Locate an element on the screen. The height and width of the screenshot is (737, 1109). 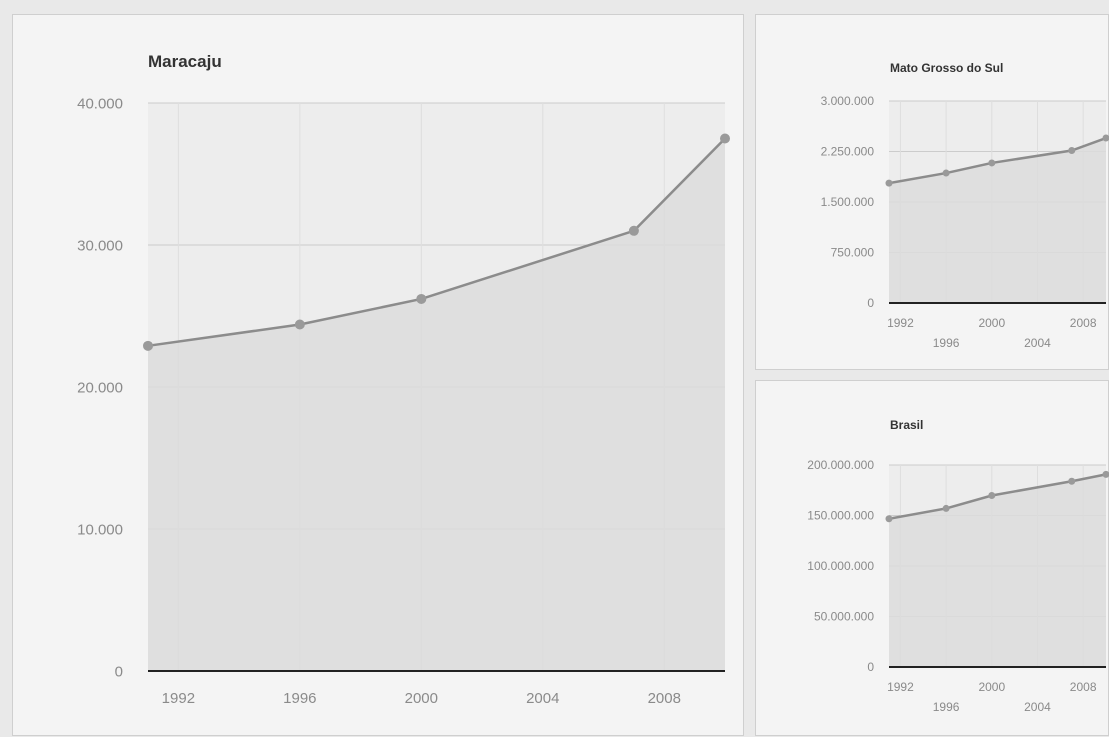
y-tick-label: 50.000.000 is located at coordinates (844, 617).